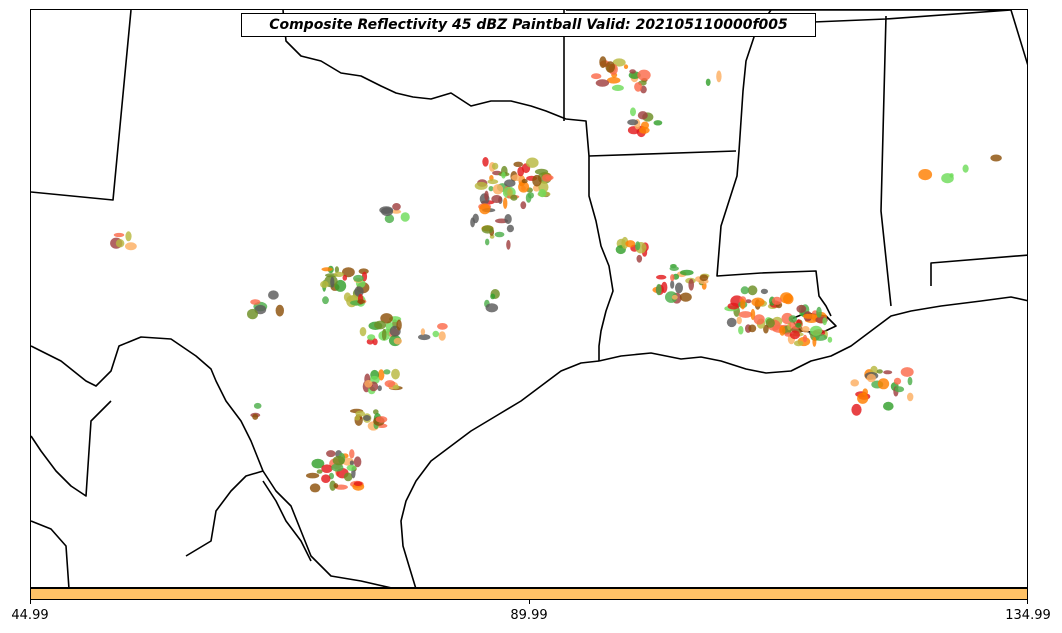 This screenshot has height=633, width=1062. I want to click on border-mexico-west, so click(50, 553).